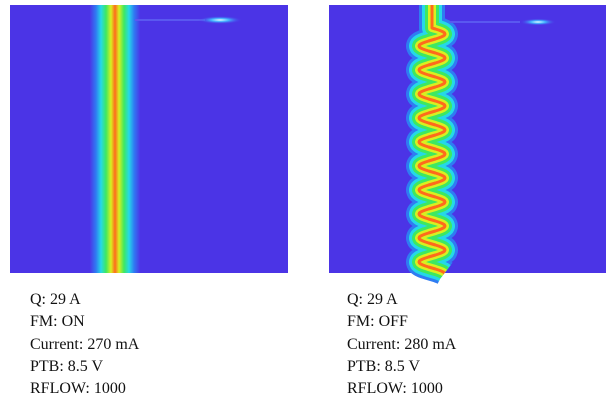 The image size is (606, 402). What do you see at coordinates (115, 139) in the screenshot?
I see `beam-stripe` at bounding box center [115, 139].